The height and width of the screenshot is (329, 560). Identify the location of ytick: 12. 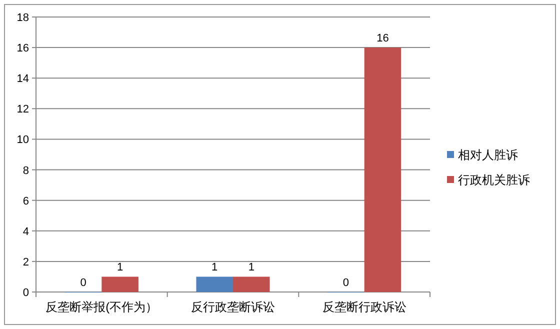
(22, 110).